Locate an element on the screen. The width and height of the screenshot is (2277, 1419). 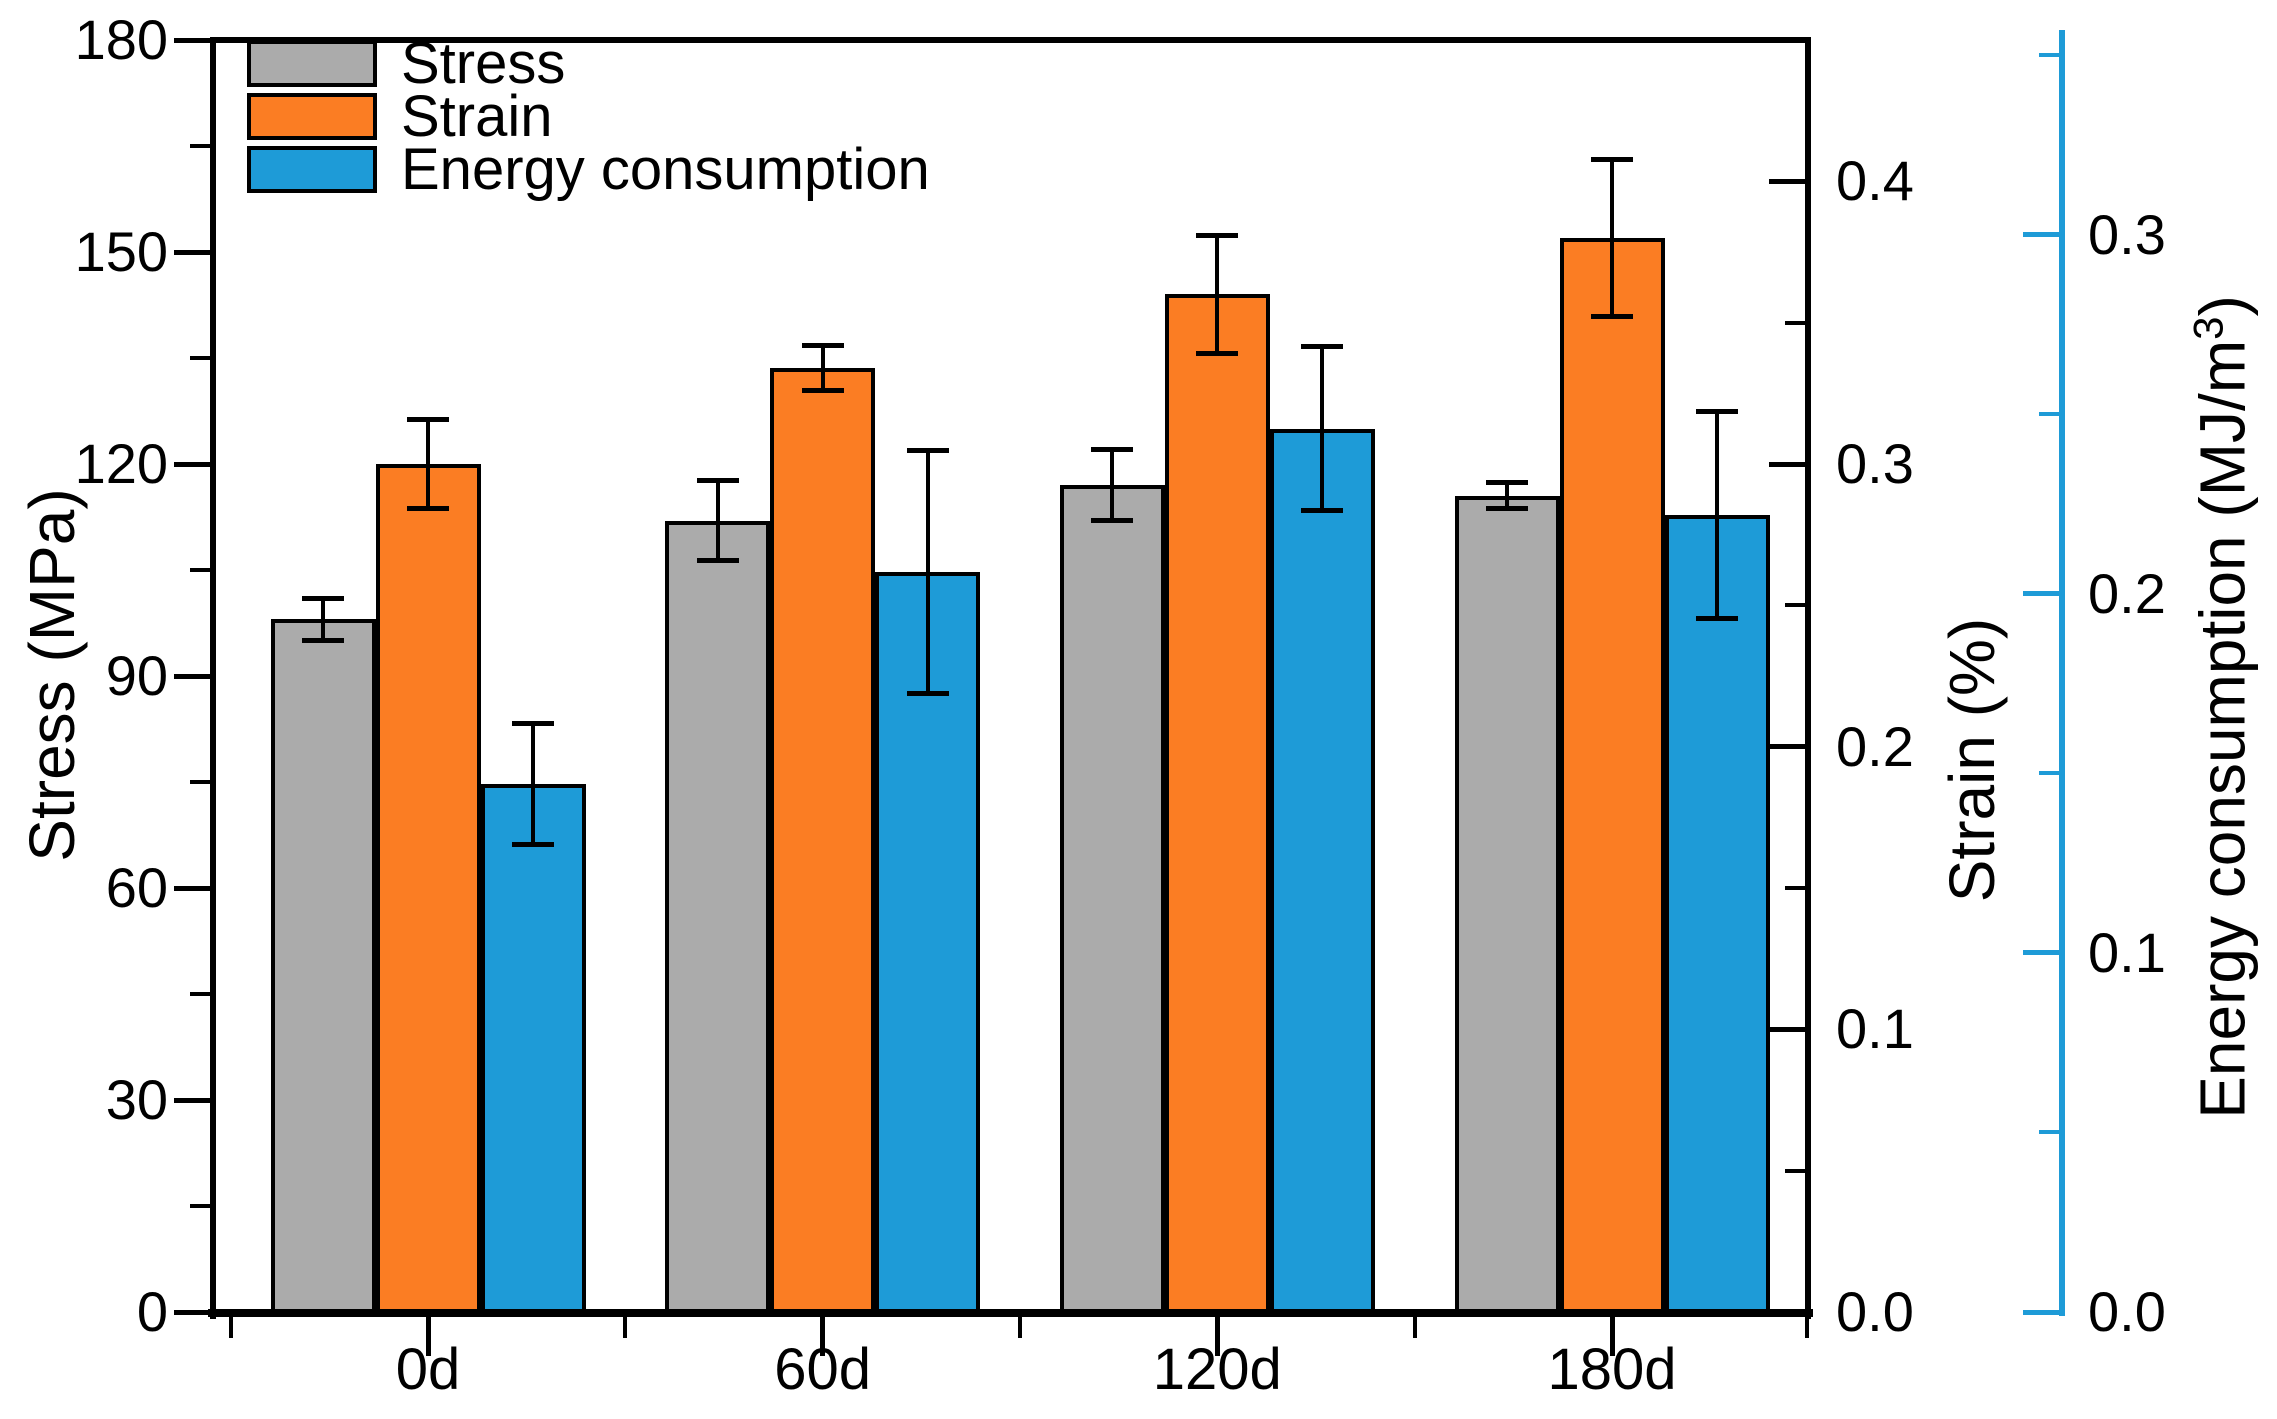
error-bar-strain-120d is located at coordinates (1217, 294).